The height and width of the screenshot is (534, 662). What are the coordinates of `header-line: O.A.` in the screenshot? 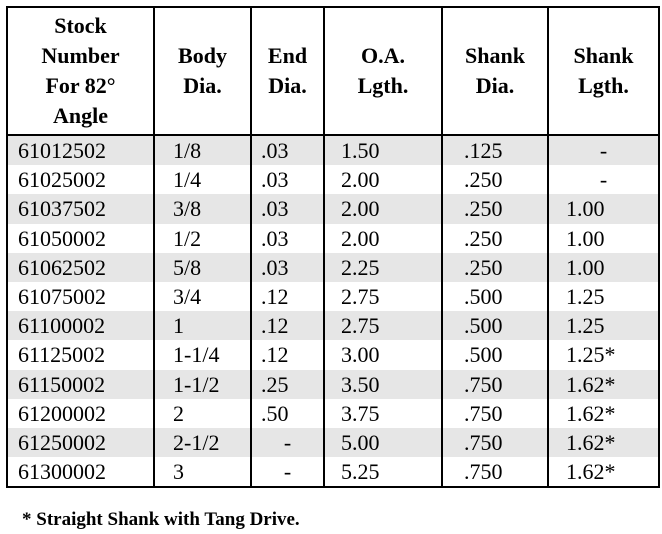 It's located at (383, 55).